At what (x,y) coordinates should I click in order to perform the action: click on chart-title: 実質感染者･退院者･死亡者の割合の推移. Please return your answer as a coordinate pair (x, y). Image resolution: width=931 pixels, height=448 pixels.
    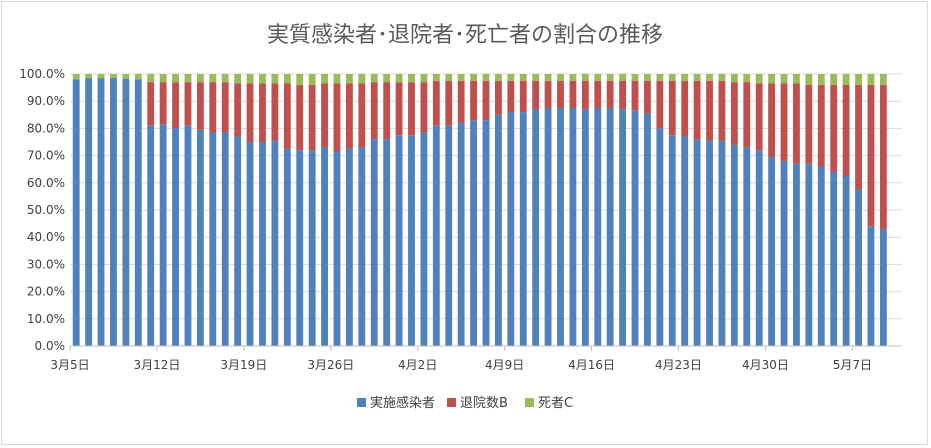
    Looking at the image, I should click on (465, 35).